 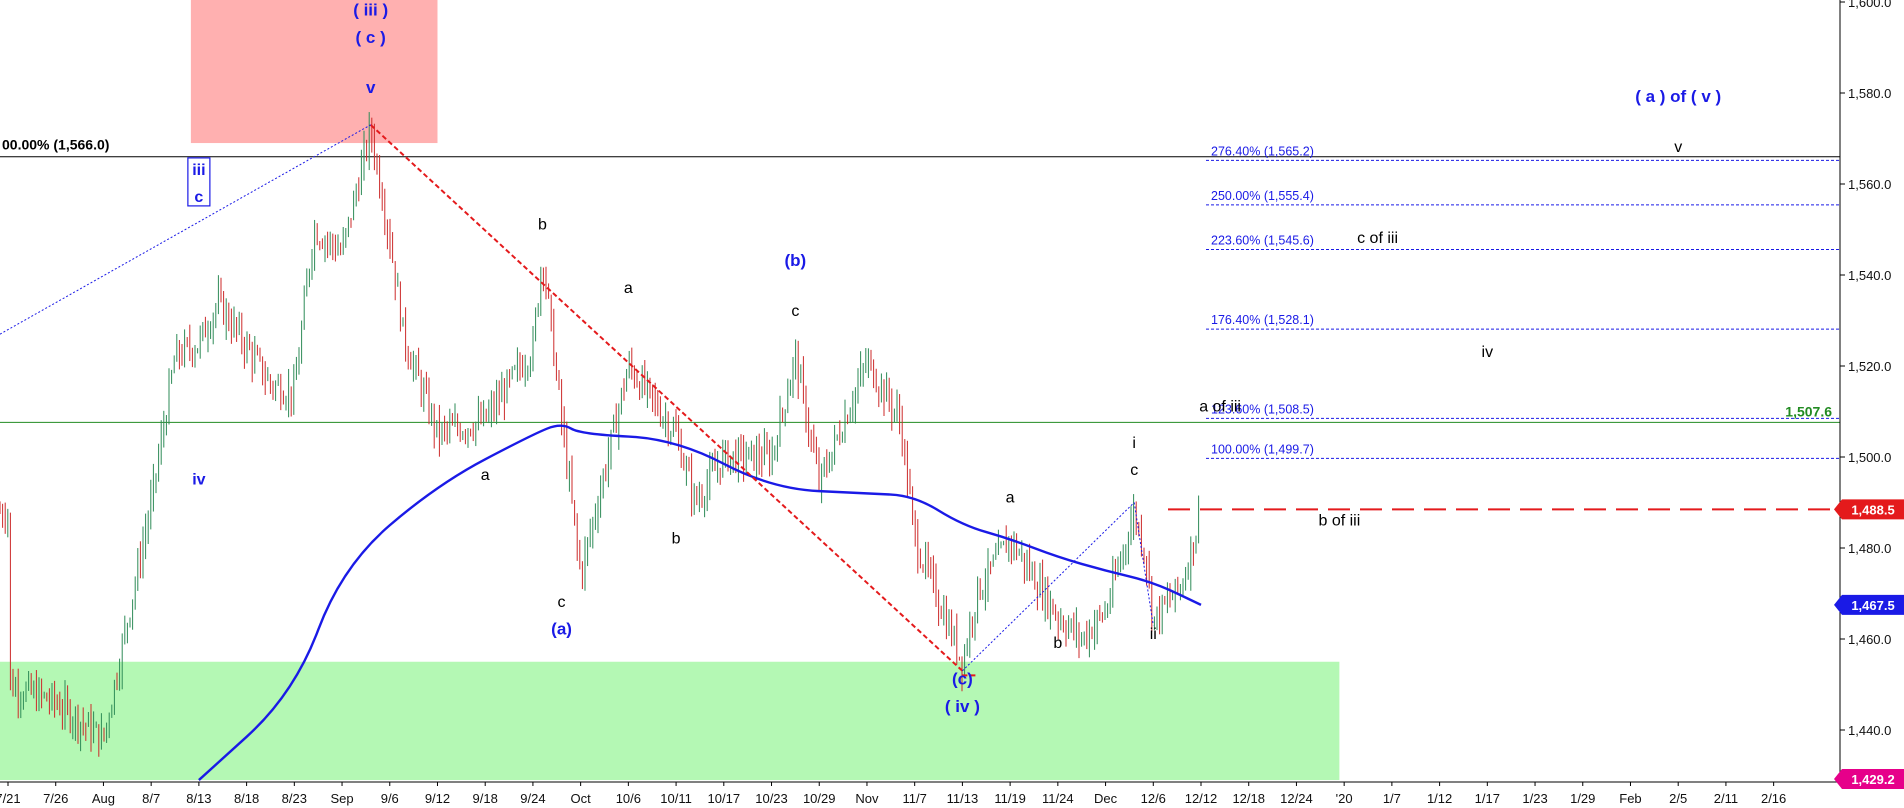 I want to click on x-tick-label-14: 10/11, so click(x=676, y=798).